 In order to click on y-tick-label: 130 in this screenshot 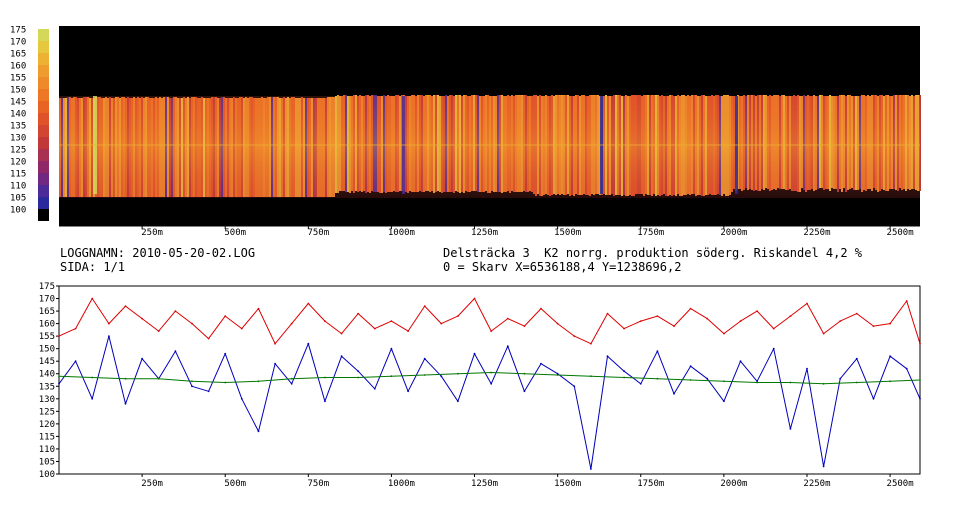, I will do `click(47, 400)`.